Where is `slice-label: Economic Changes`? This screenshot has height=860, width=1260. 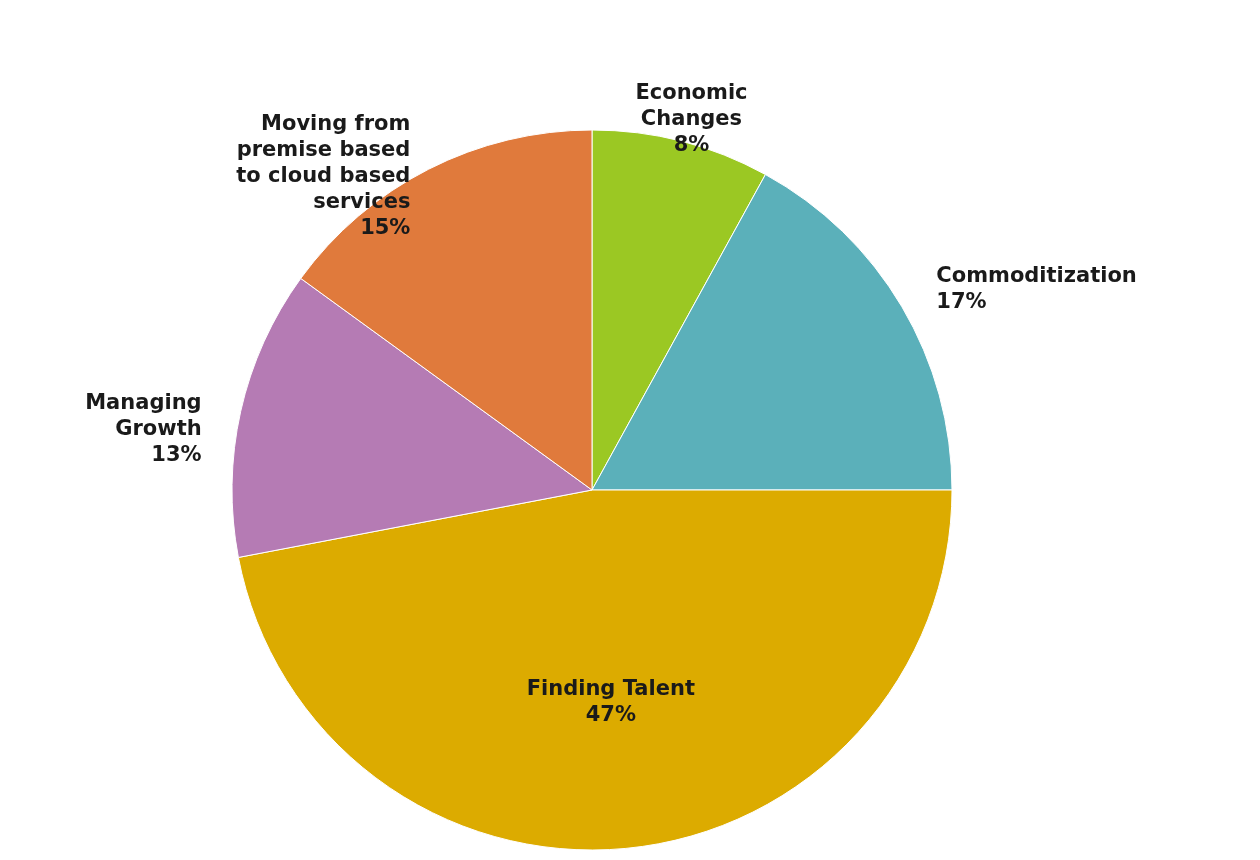
slice-label: Economic Changes is located at coordinates (691, 104).